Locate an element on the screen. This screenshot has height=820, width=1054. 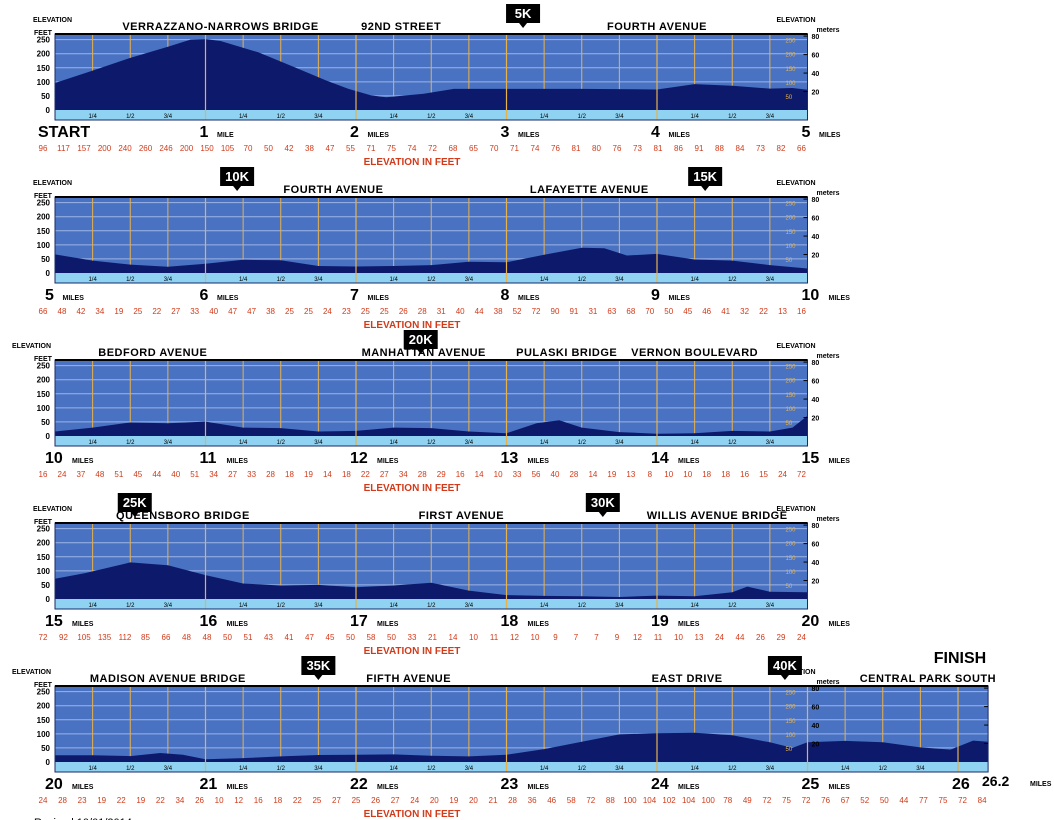
mile-label: 11 is located at coordinates (208, 458).